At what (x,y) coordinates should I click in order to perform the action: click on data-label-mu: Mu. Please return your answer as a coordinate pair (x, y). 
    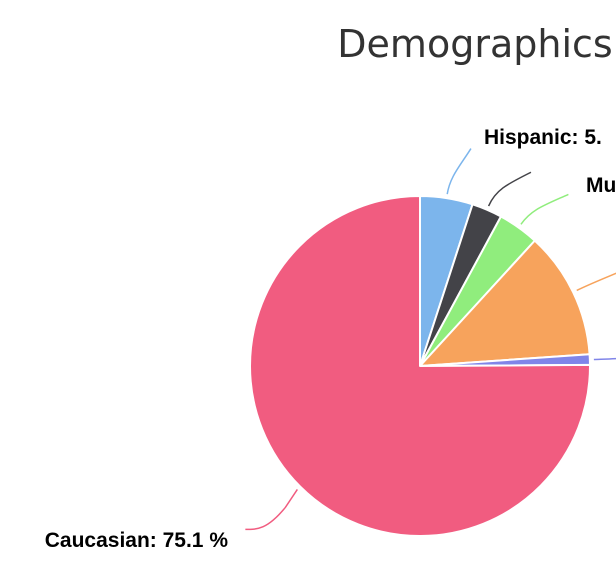
    Looking at the image, I should click on (601, 185).